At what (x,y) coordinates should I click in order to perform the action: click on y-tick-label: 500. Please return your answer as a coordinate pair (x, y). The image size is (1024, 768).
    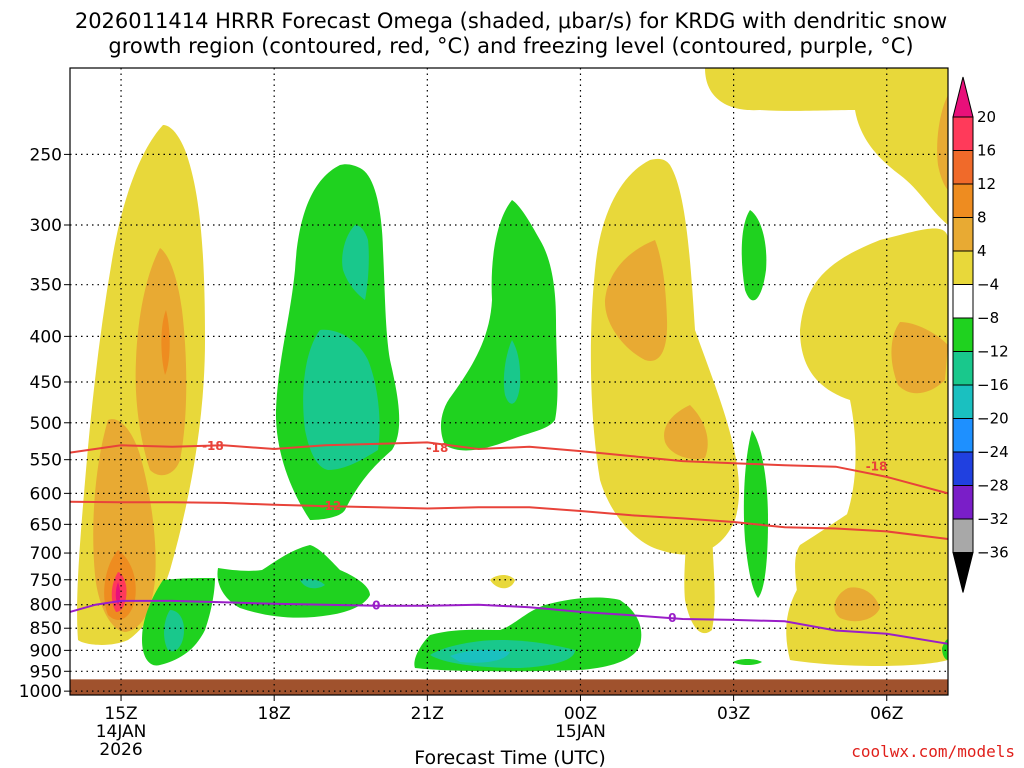
    Looking at the image, I should click on (46, 424).